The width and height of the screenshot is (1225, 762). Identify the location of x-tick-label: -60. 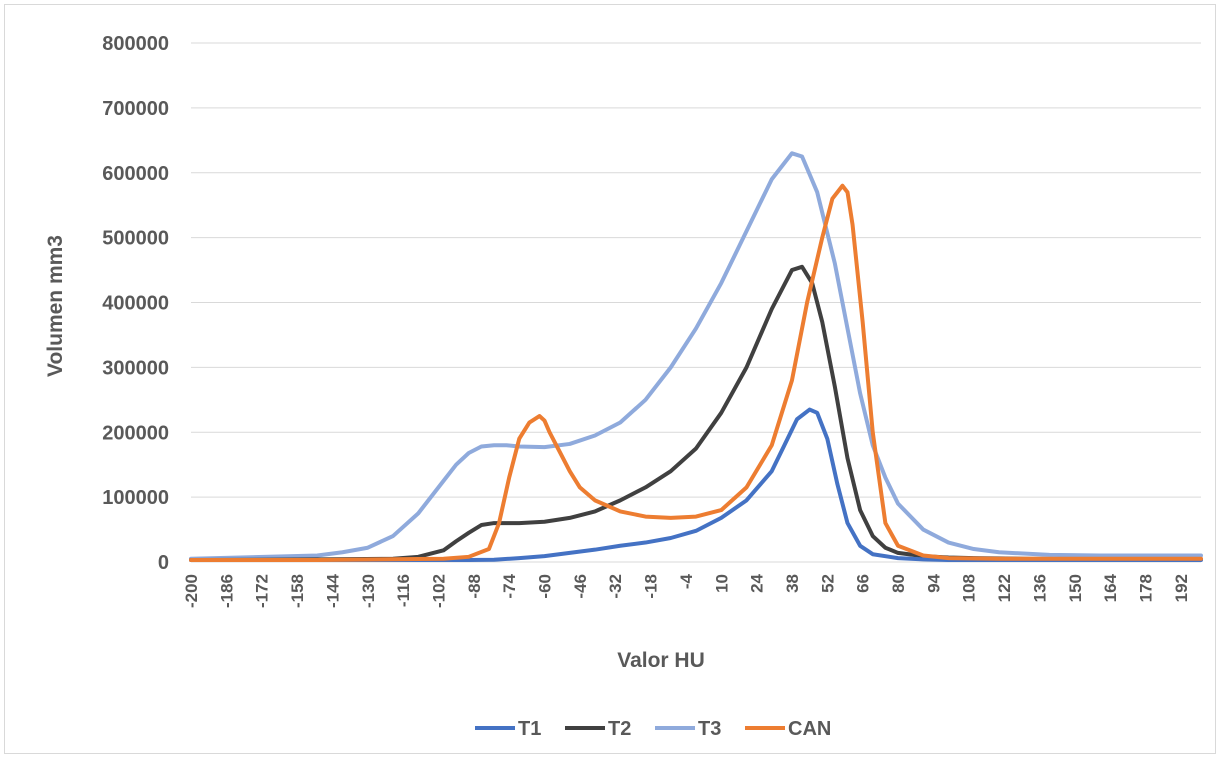
(545, 586).